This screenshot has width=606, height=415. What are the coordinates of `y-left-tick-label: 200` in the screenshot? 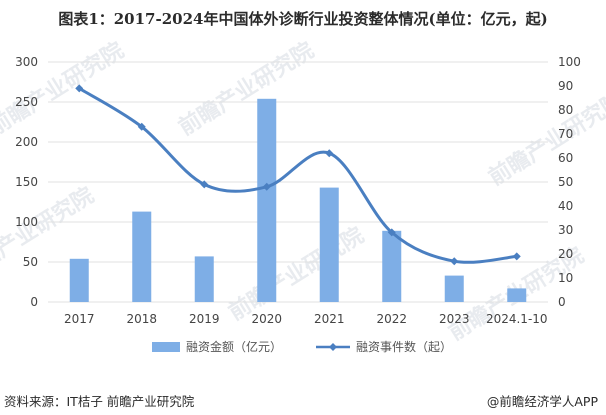 It's located at (26, 142).